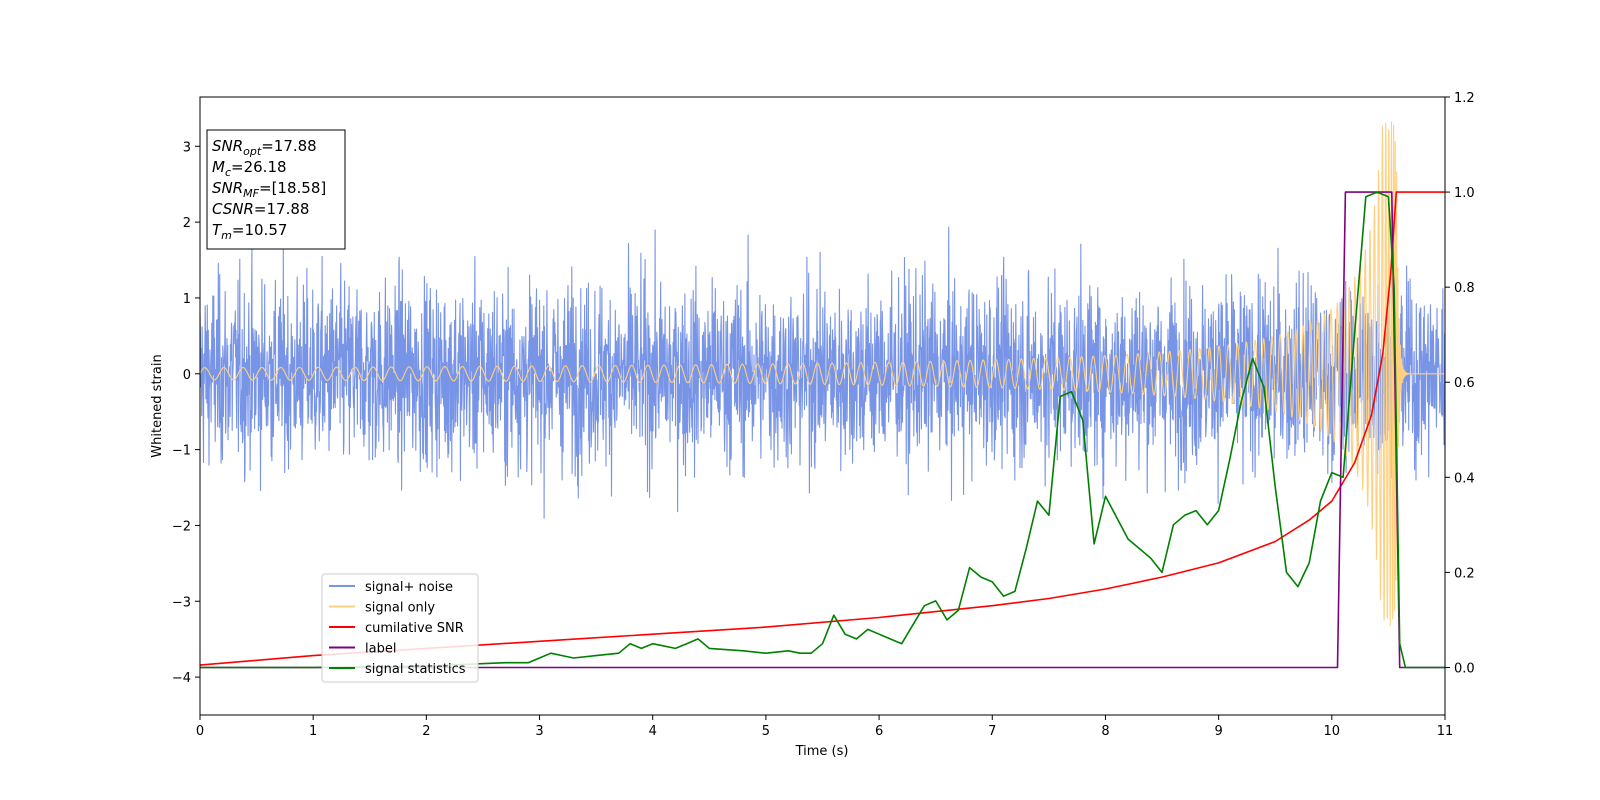  Describe the element at coordinates (400, 608) in the screenshot. I see `legend-label: signal only` at that location.